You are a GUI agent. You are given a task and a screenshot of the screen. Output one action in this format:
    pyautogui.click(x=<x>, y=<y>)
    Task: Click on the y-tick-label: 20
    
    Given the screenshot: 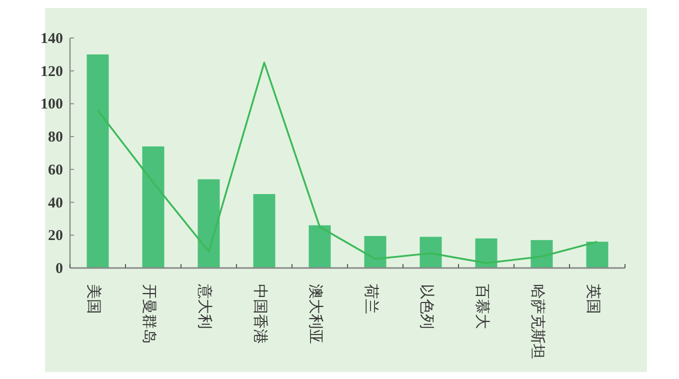 What is the action you would take?
    pyautogui.click(x=55, y=236)
    